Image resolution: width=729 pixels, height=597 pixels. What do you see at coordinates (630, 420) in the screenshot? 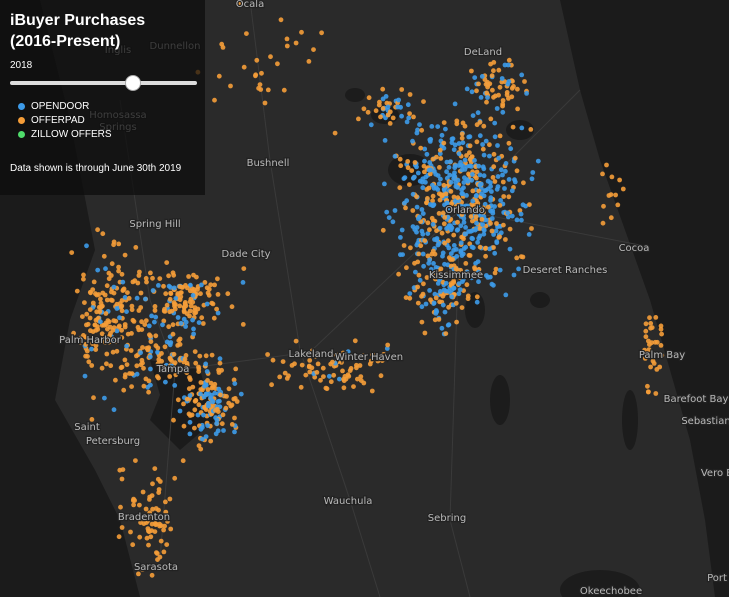
I see `lake` at bounding box center [630, 420].